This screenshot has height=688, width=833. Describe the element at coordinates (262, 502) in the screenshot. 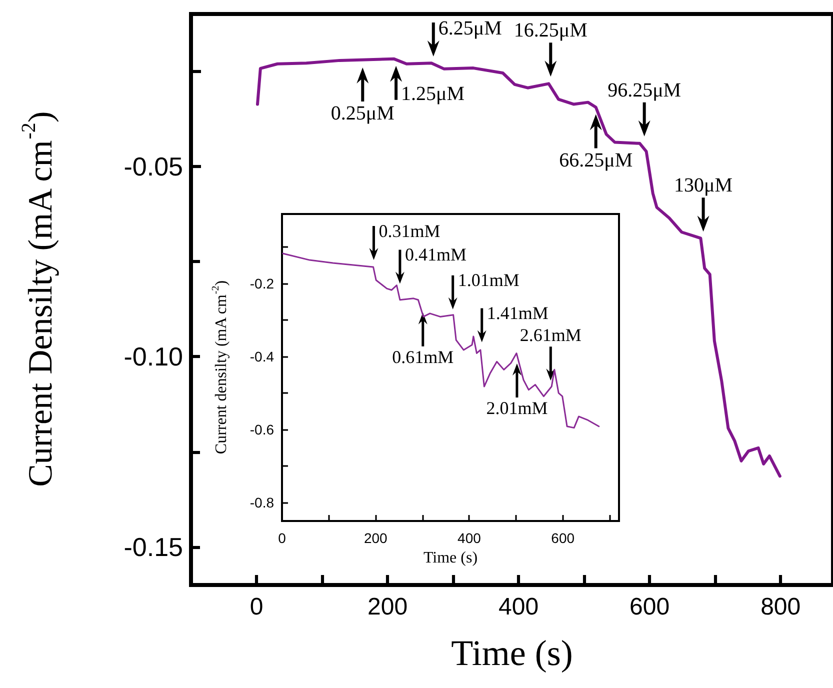

I see `y-tick-label: -0.8` at that location.